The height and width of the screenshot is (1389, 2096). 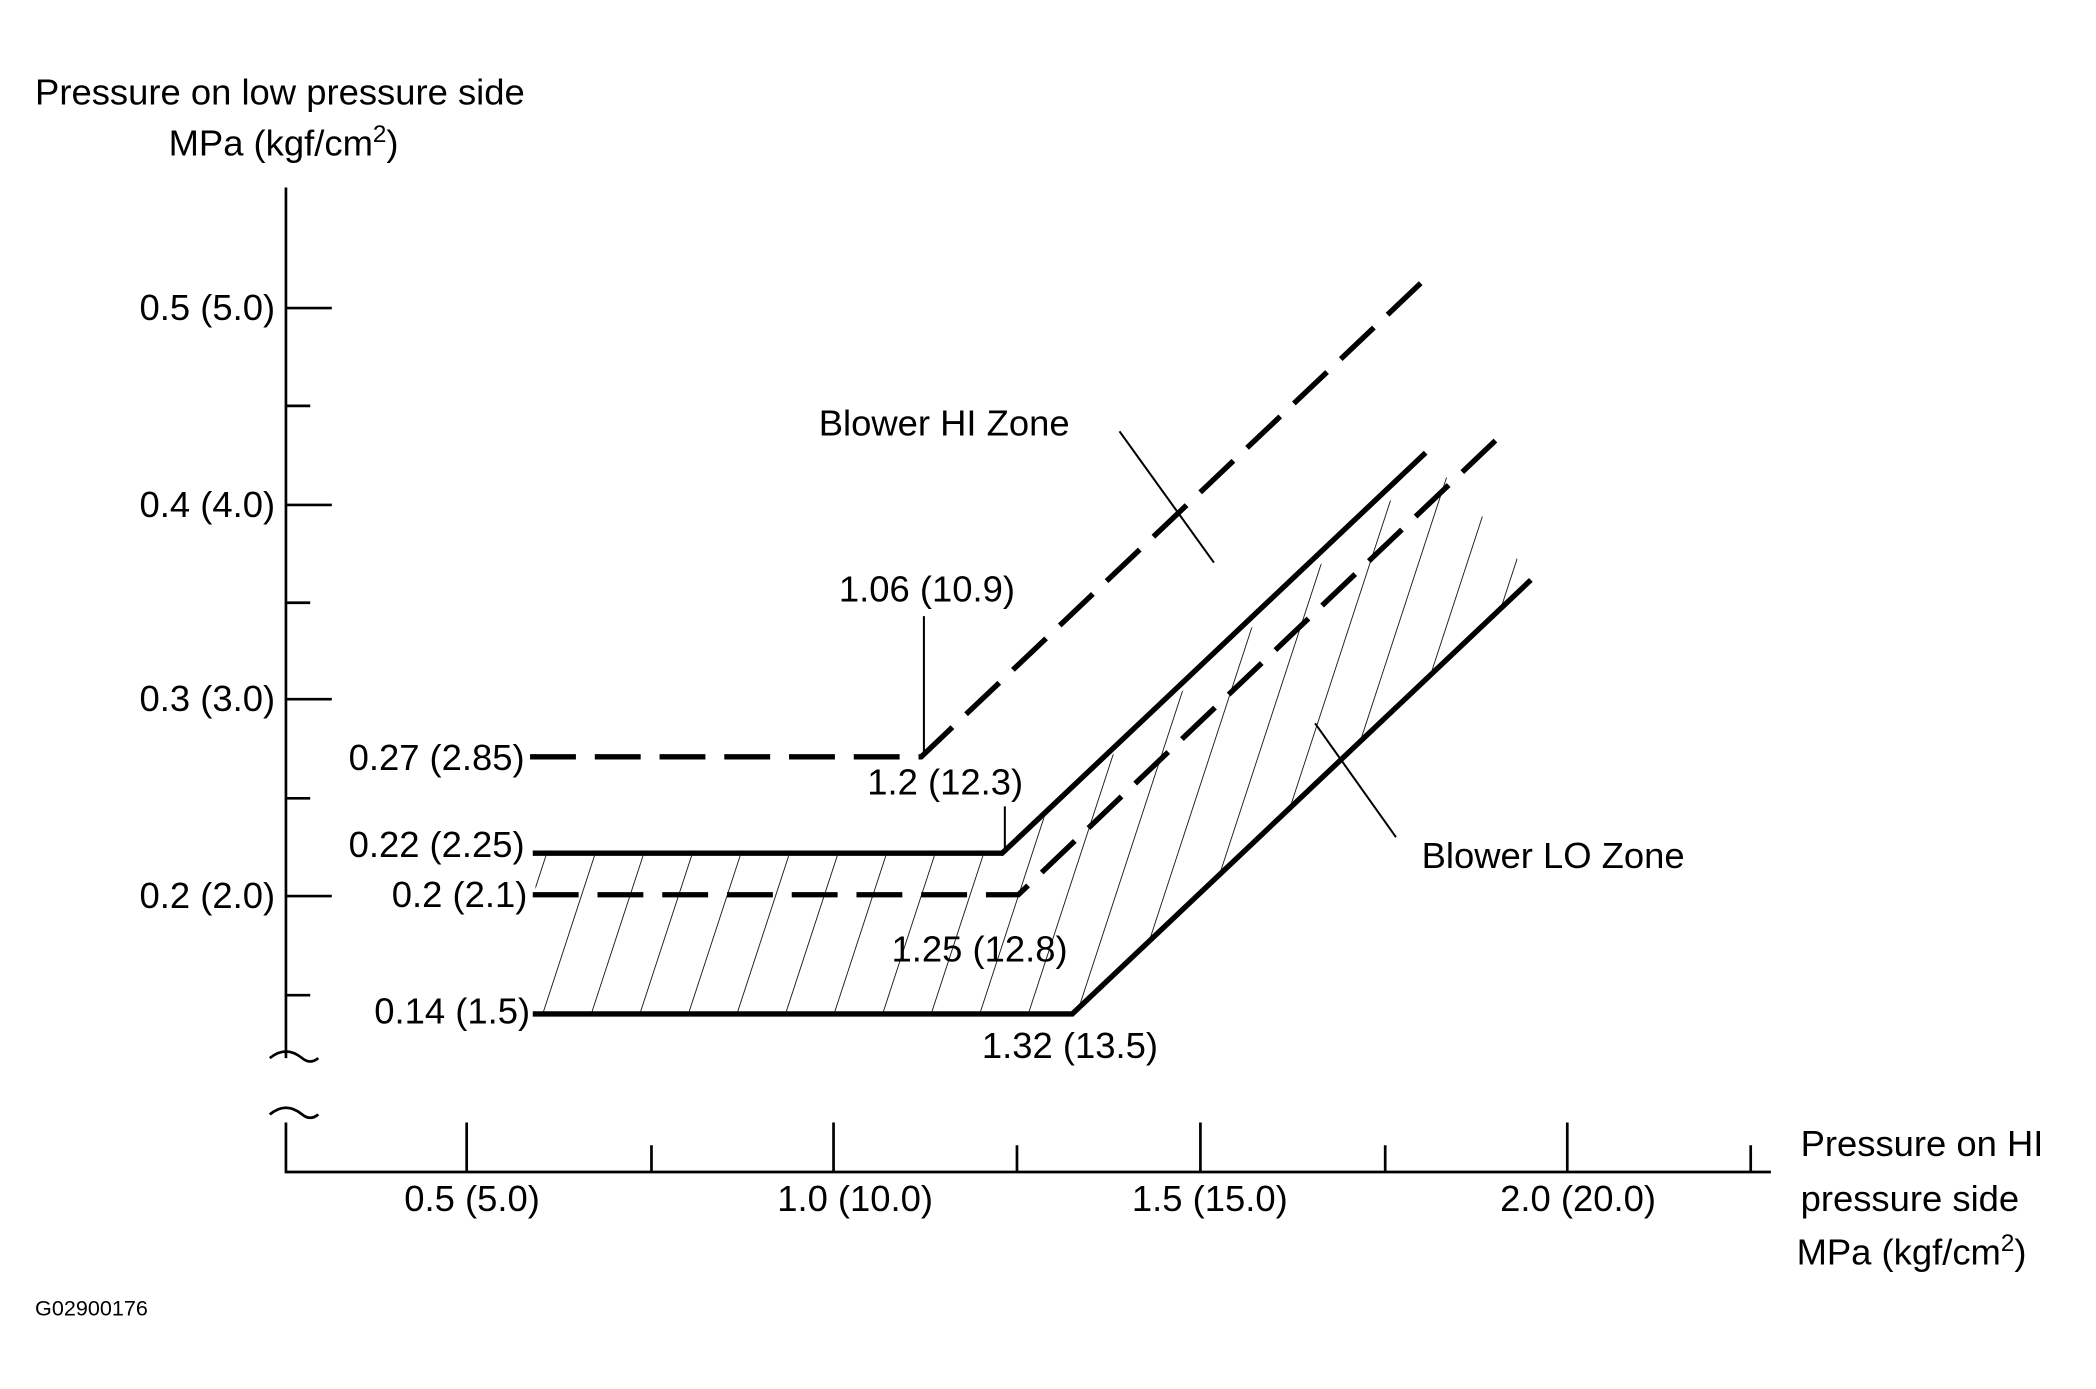 What do you see at coordinates (208, 698) in the screenshot?
I see `y-tick-label: 0.3 (3.0)` at bounding box center [208, 698].